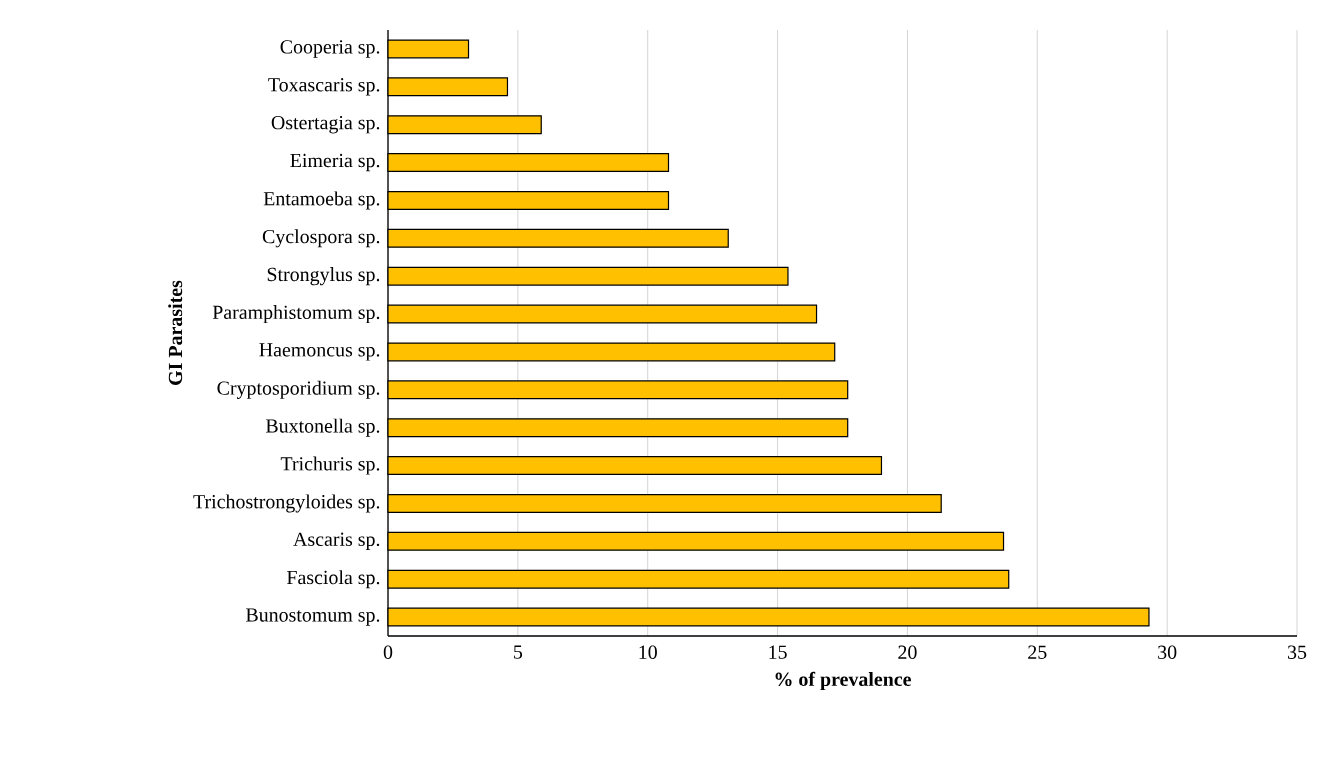  Describe the element at coordinates (324, 87) in the screenshot. I see `y-tick-label: Toxascaris sp.` at that location.